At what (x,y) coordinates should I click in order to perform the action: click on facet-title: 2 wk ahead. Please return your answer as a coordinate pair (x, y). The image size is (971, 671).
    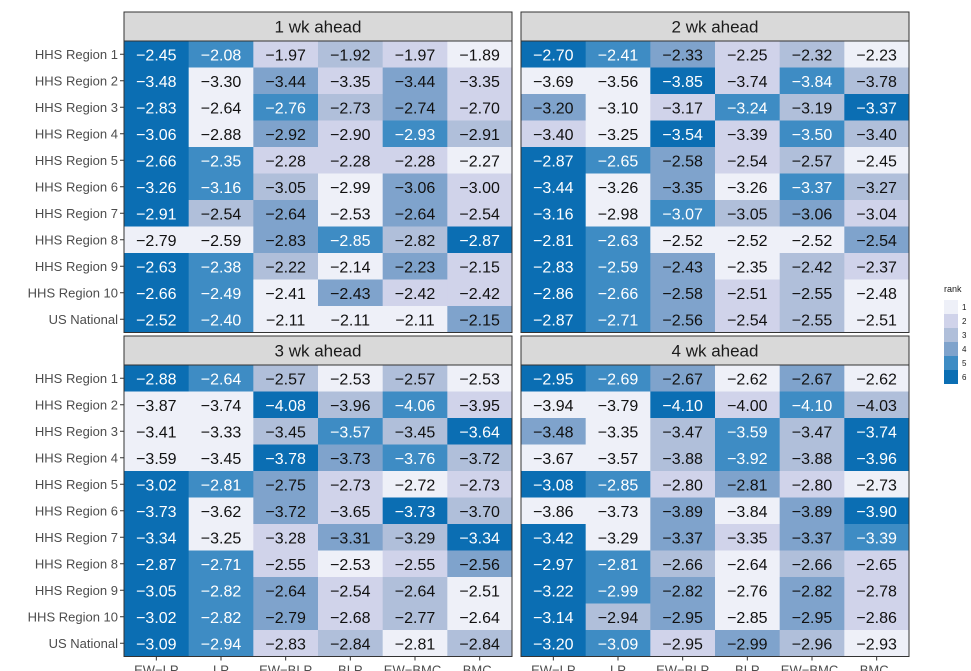
    Looking at the image, I should click on (715, 27).